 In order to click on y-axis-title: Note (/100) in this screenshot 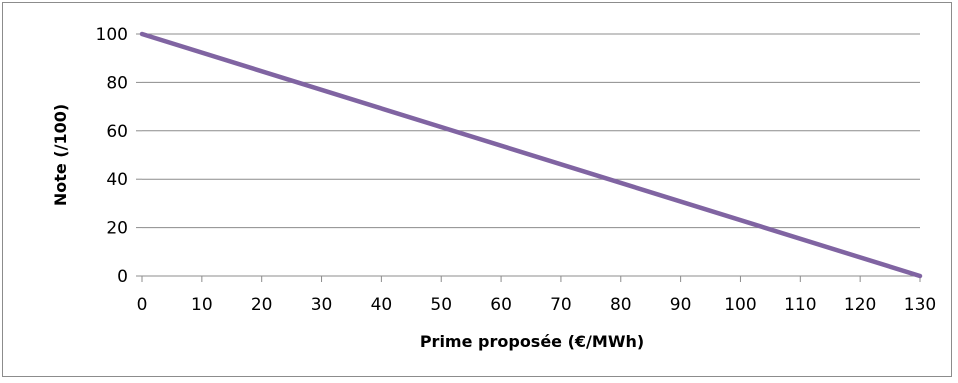, I will do `click(60, 155)`.